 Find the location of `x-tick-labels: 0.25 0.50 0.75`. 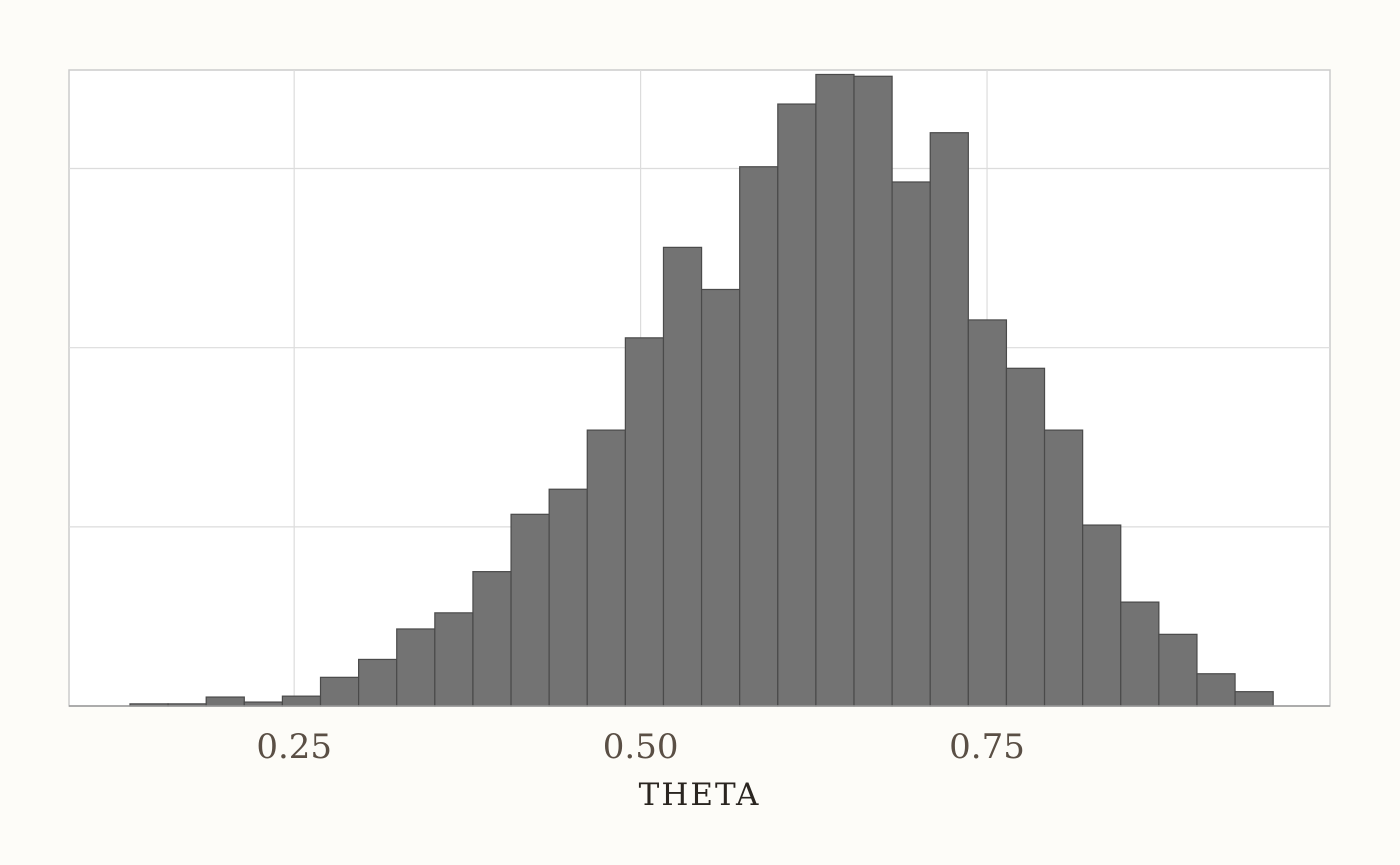

x-tick-labels: 0.25 0.50 0.75 is located at coordinates (640, 747).